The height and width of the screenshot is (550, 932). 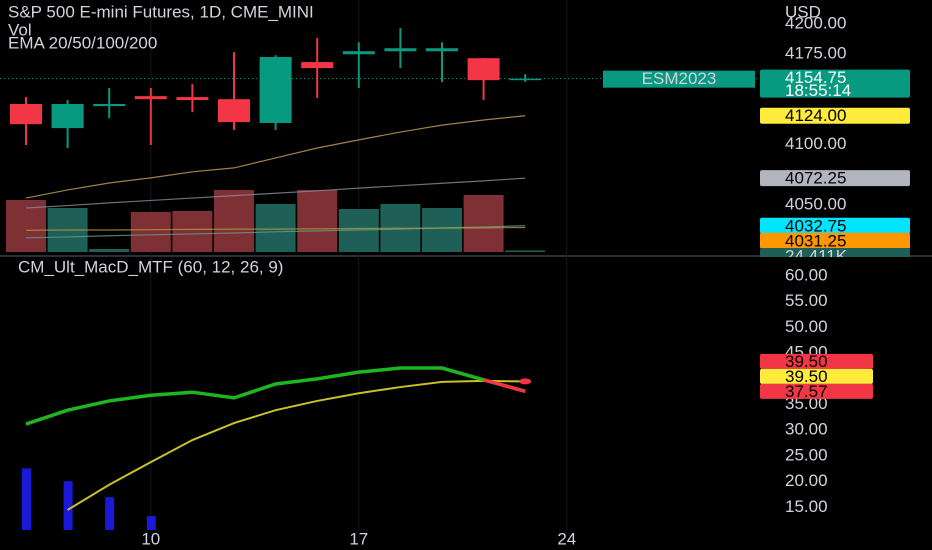 I want to click on symbol-box-bg, so click(x=679, y=79).